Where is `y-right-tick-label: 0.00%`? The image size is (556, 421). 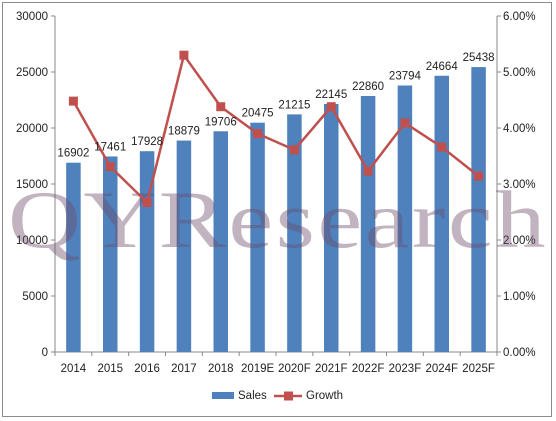
y-right-tick-label: 0.00% is located at coordinates (519, 353).